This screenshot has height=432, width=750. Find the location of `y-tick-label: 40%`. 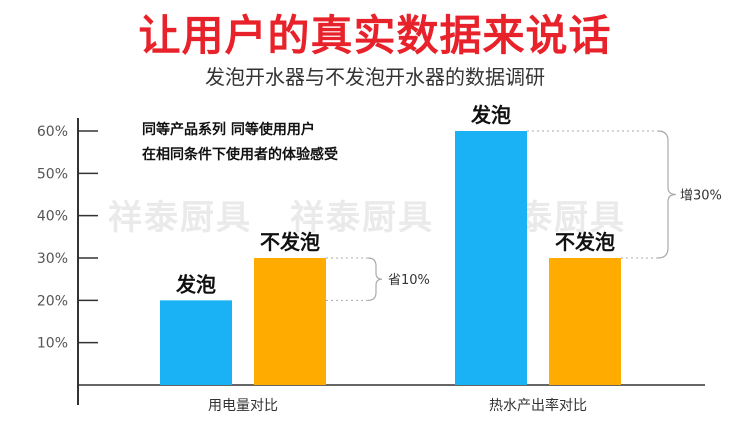

y-tick-label: 40% is located at coordinates (52, 217).